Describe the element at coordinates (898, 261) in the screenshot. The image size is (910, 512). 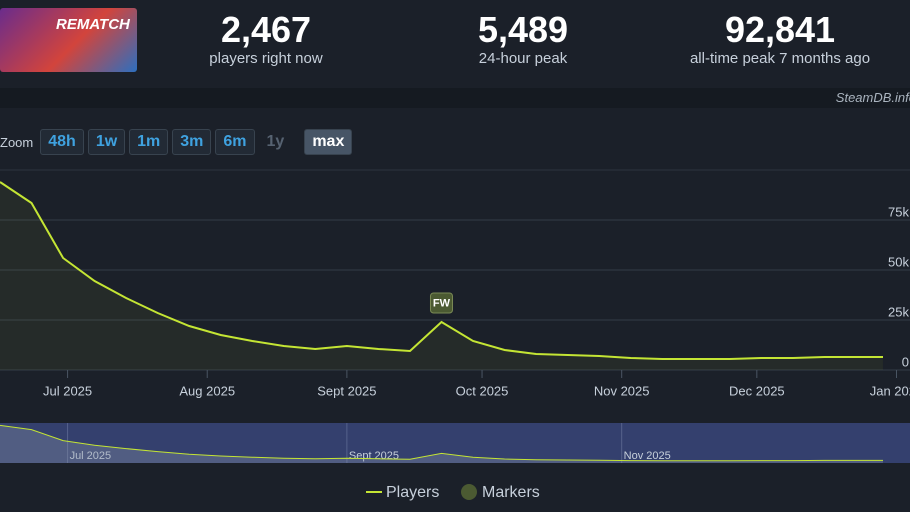
I see `y-tick-label: 50k` at that location.